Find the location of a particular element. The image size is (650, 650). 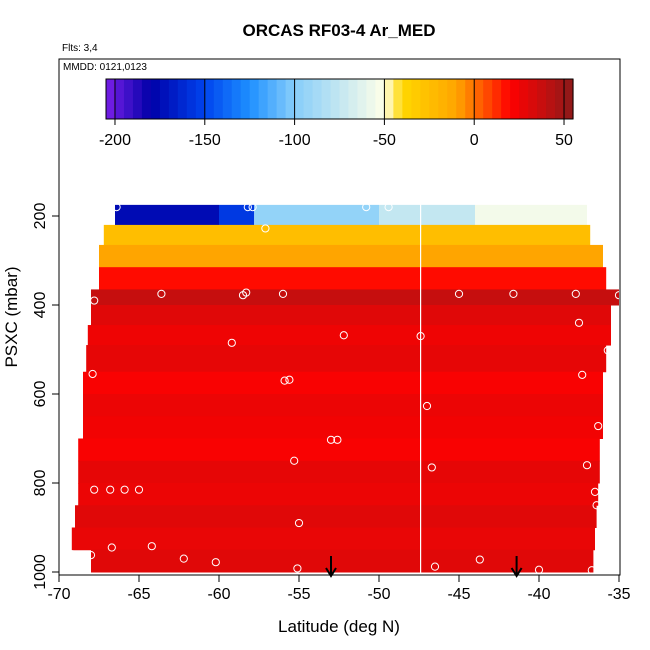

flights-note: Flts: 3,4 is located at coordinates (80, 48).